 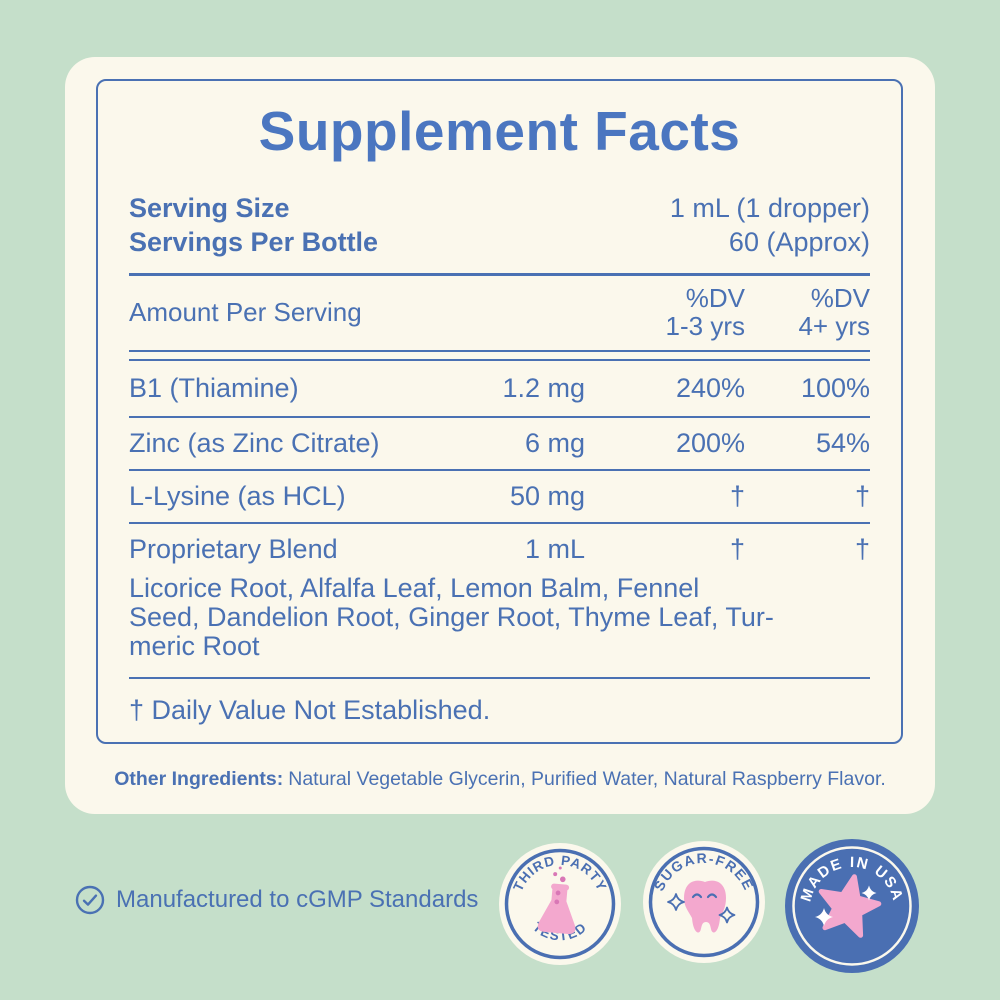 I want to click on serving-divider, so click(x=499, y=274).